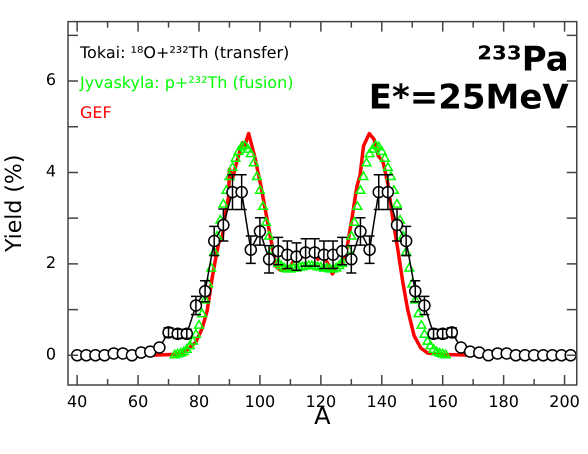  Describe the element at coordinates (51, 354) in the screenshot. I see `y-tick-label: 0` at that location.